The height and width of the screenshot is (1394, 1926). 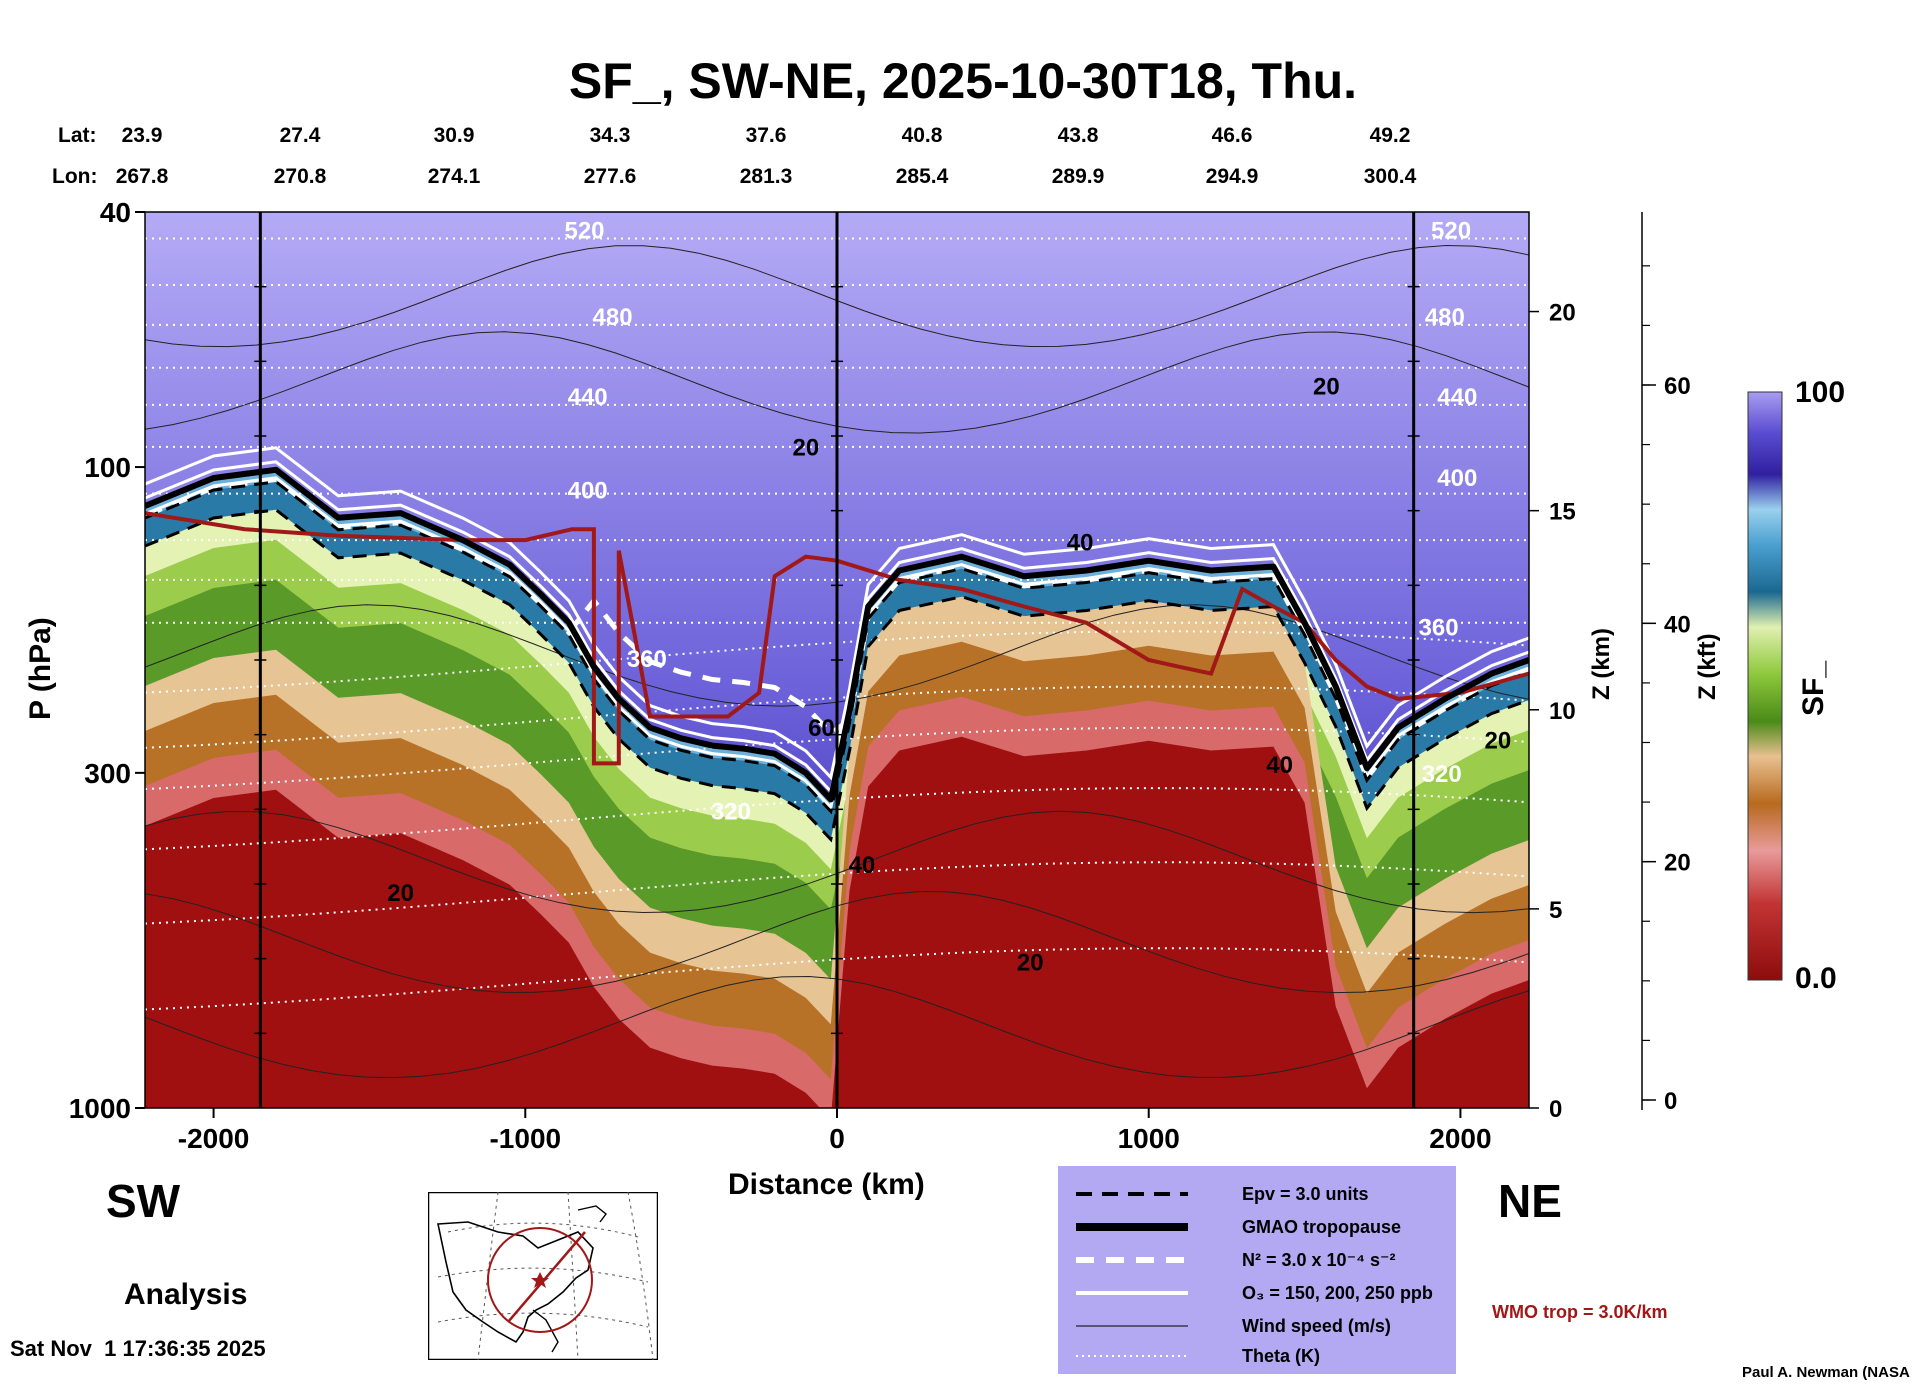 What do you see at coordinates (115, 212) in the screenshot?
I see `y-tick-label: 40` at bounding box center [115, 212].